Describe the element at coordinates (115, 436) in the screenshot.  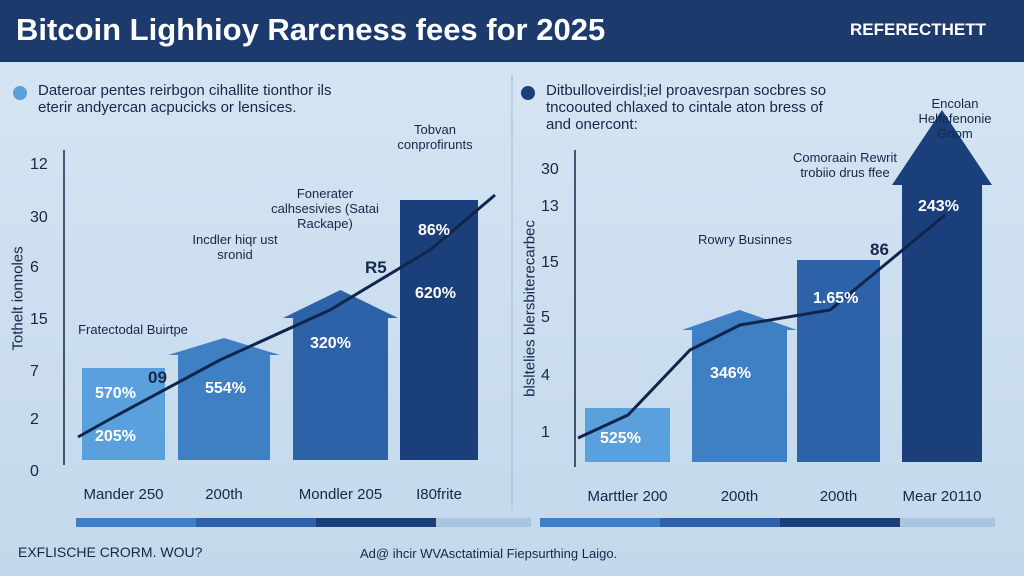
I see `bar-label: 205%` at that location.